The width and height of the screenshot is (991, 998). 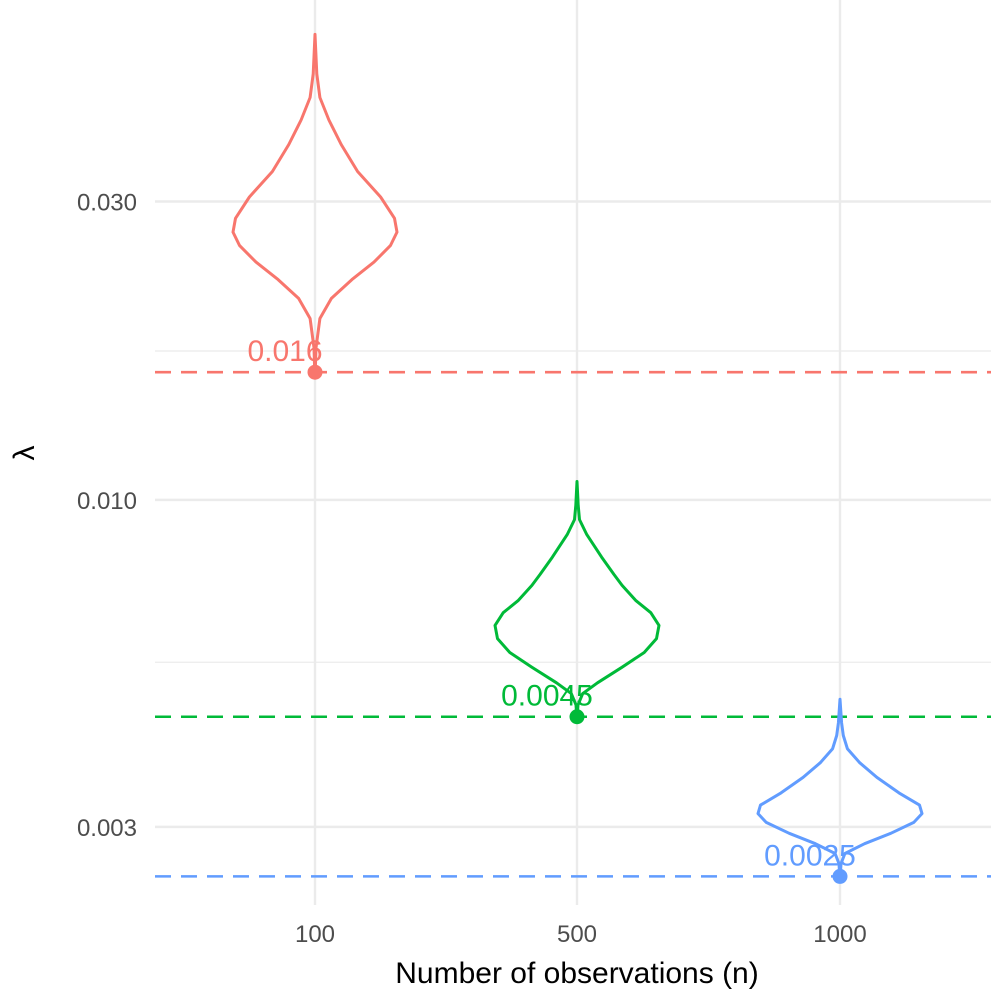 I want to click on x-tick-label-0: 100, so click(x=315, y=934).